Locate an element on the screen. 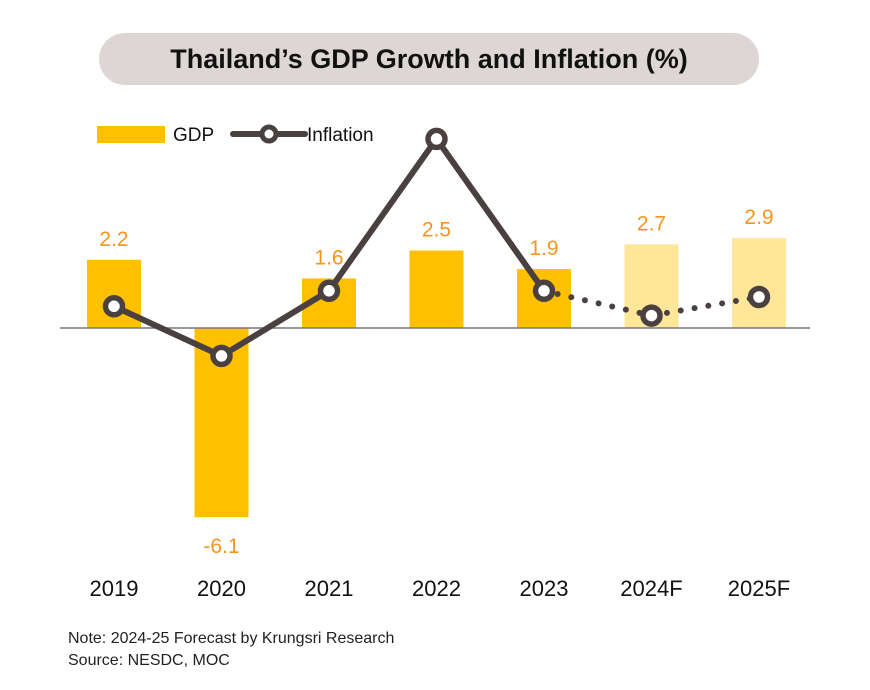  gdp-value-label: 2.7 is located at coordinates (651, 223).